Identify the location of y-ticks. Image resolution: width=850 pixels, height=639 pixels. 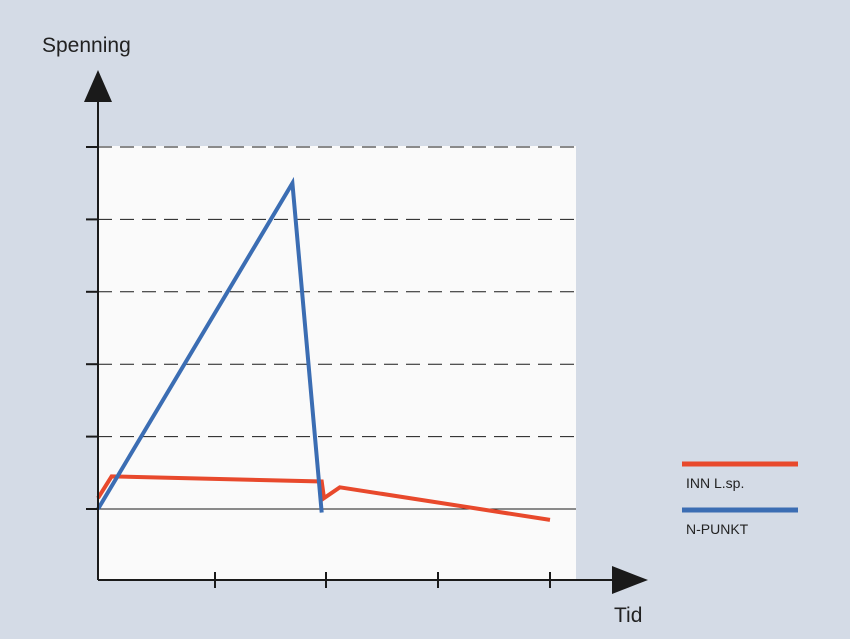
(92, 328).